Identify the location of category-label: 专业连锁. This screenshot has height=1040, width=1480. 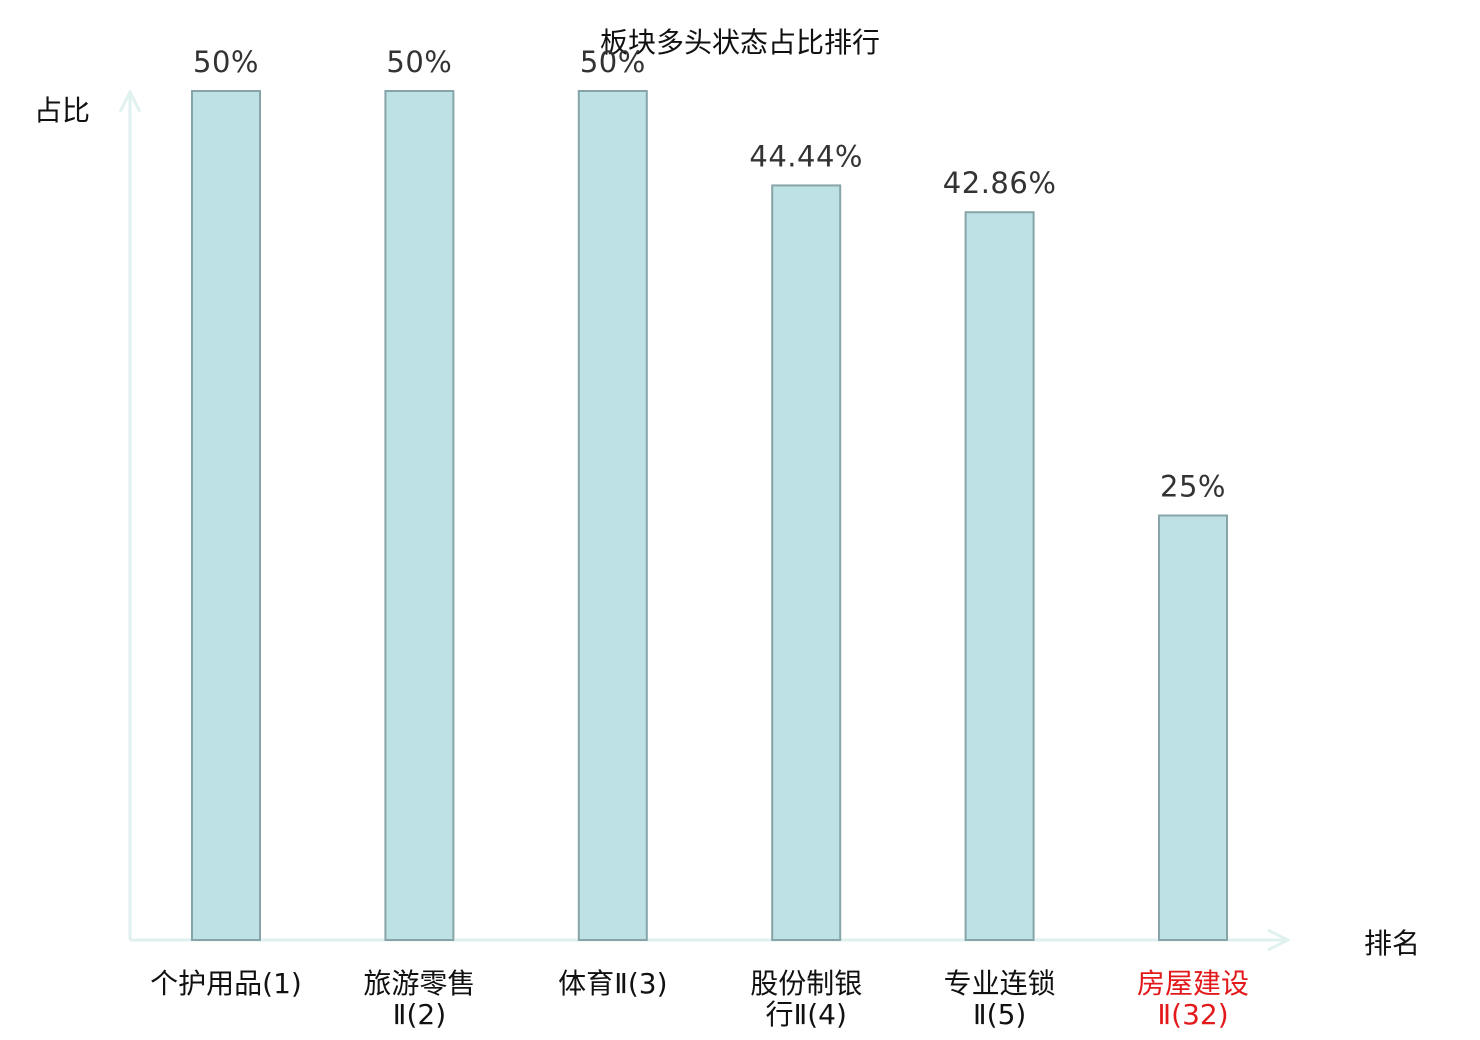
(1000, 983).